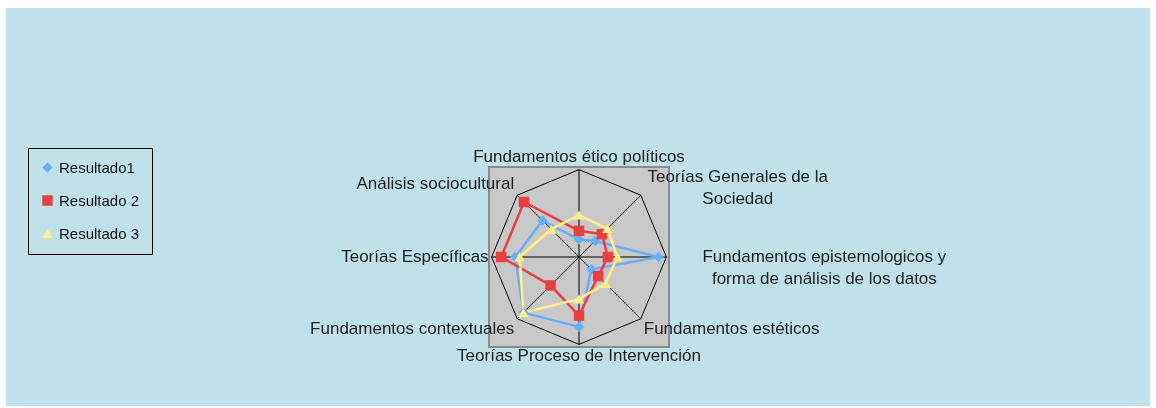 This screenshot has height=408, width=1156. Describe the element at coordinates (99, 233) in the screenshot. I see `legend-label: Resultado 3` at that location.